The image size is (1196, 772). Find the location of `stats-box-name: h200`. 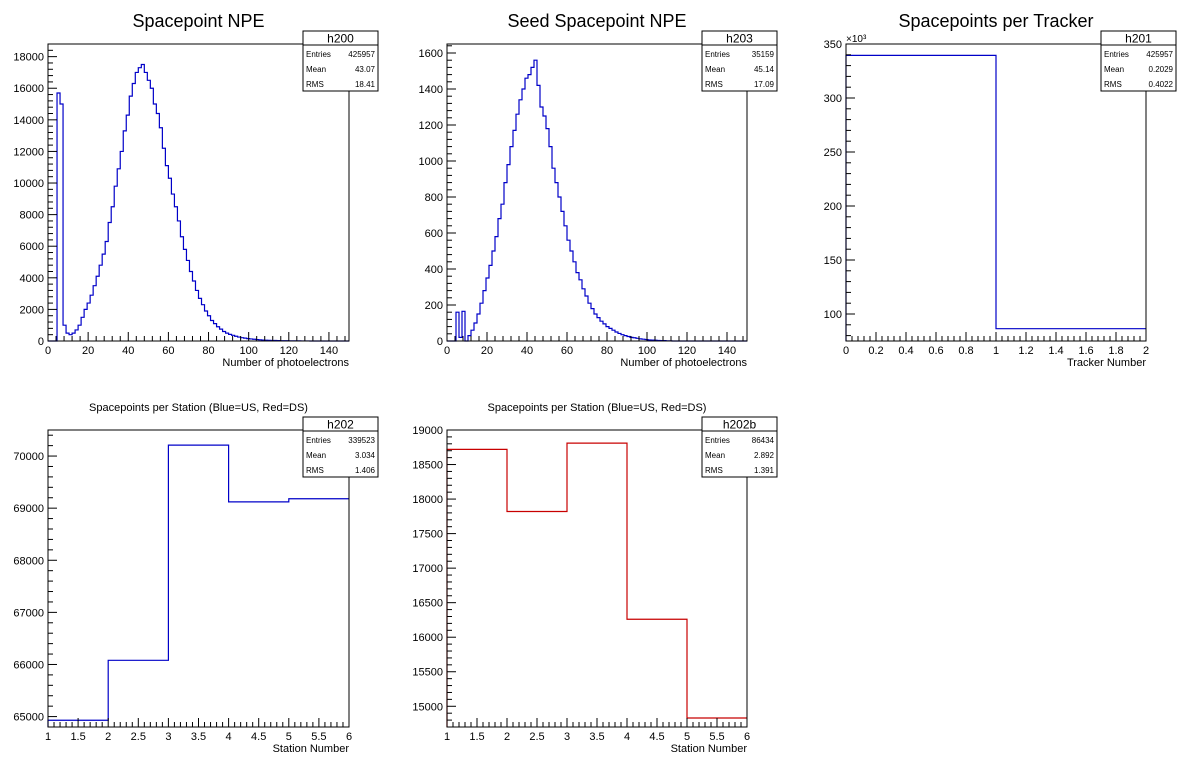

stats-box-name: h200 is located at coordinates (340, 39).